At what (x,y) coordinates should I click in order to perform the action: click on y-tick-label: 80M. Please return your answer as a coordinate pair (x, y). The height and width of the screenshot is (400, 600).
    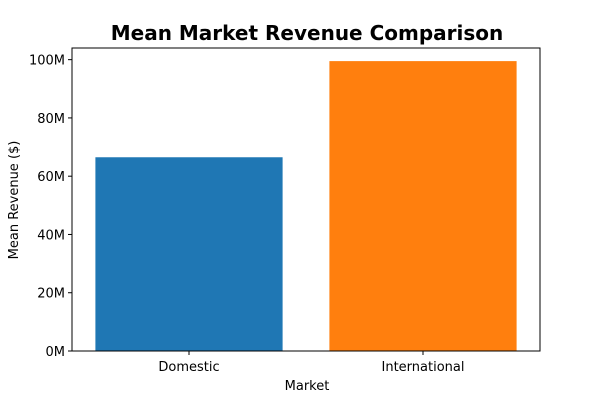
    Looking at the image, I should click on (51, 119).